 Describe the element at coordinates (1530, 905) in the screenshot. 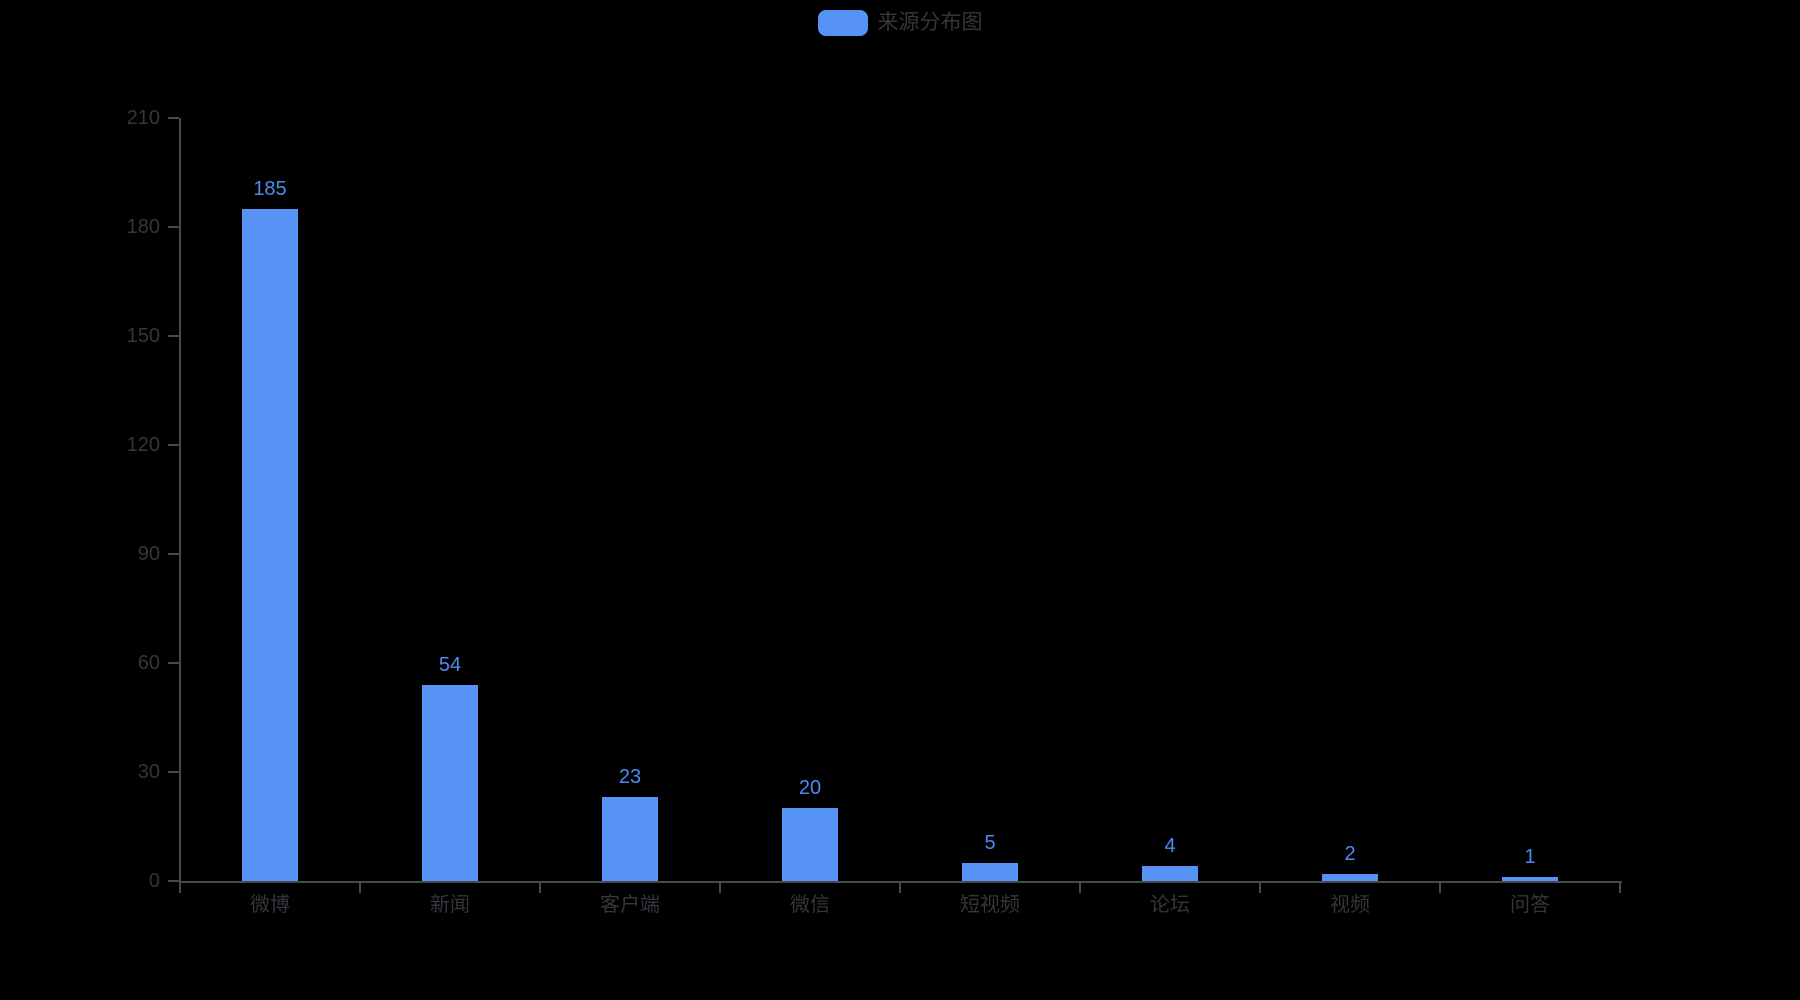

I see `x-axis-category-label: 问答` at that location.